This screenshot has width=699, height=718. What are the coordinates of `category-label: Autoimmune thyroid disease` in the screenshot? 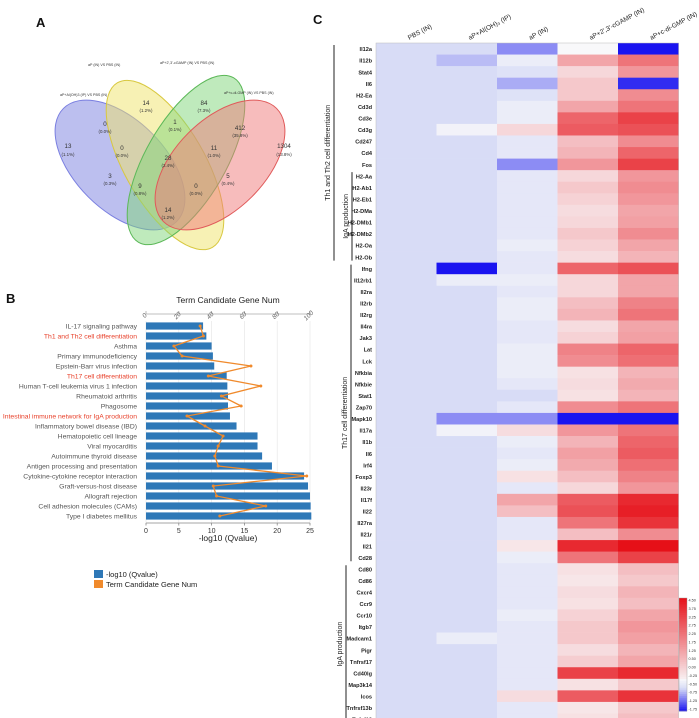 It's located at (94, 457).